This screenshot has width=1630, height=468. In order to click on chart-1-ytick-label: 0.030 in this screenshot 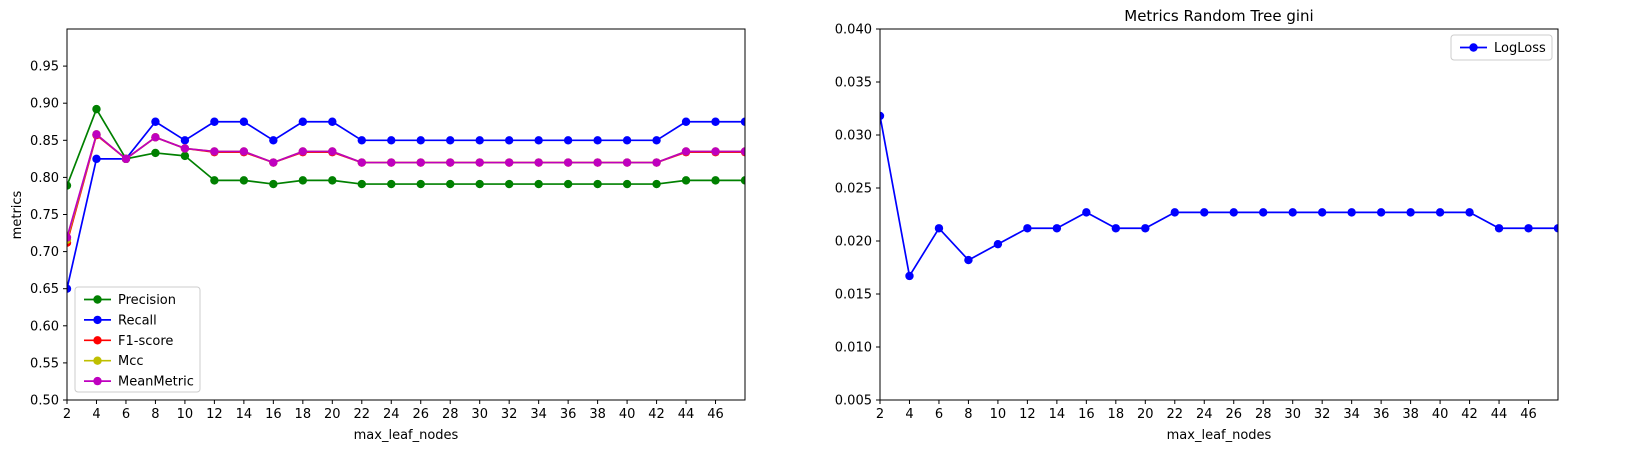, I will do `click(853, 136)`.